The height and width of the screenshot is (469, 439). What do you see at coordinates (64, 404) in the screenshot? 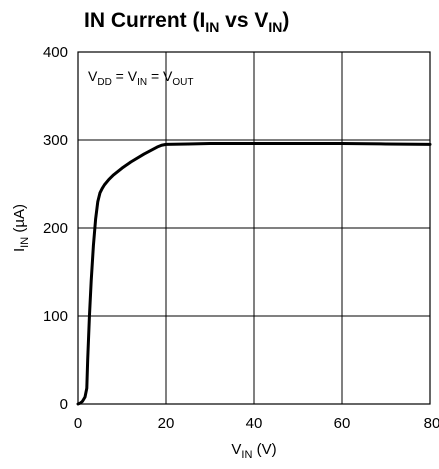
I see `y-tick-label: 0` at bounding box center [64, 404].